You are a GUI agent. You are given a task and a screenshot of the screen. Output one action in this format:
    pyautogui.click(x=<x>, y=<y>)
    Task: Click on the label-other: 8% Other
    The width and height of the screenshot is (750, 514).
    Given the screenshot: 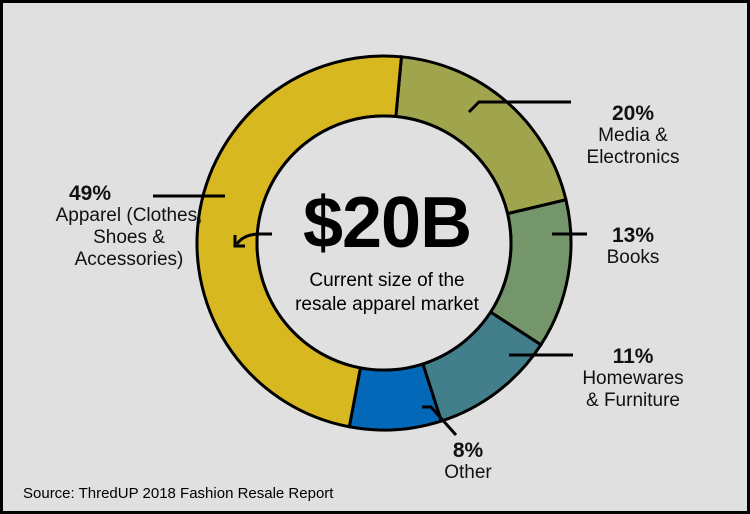 What is the action you would take?
    pyautogui.click(x=468, y=462)
    